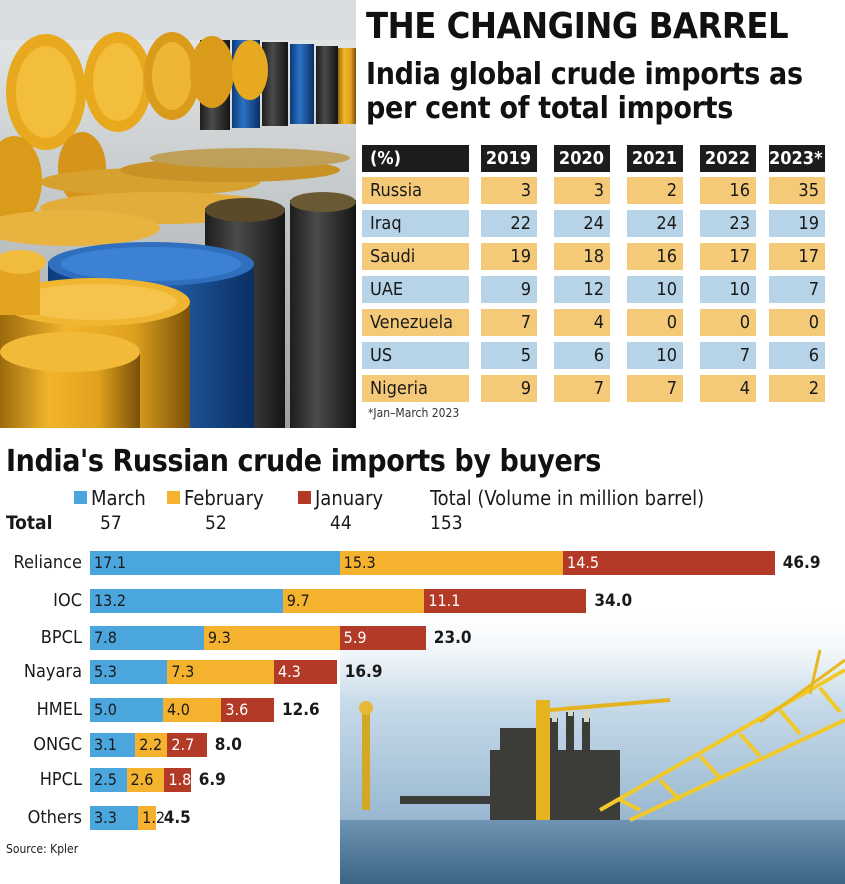  I want to click on bar-total-label: 34.0, so click(613, 601).